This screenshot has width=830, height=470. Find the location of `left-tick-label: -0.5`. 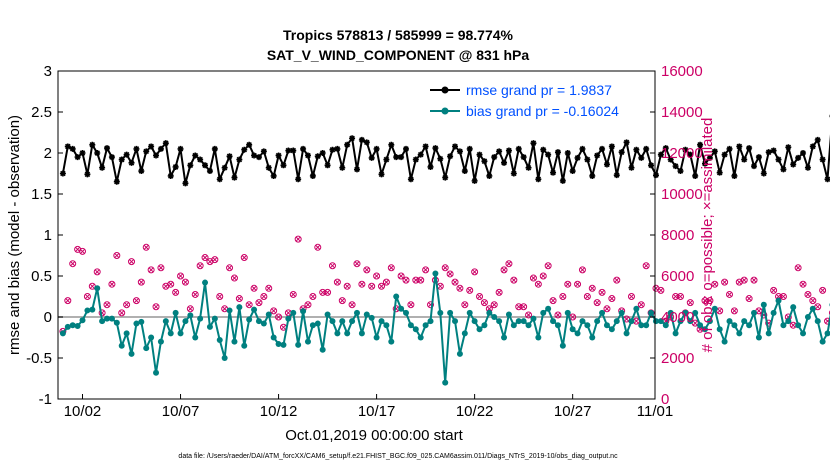

left-tick-label: -0.5 is located at coordinates (39, 358).